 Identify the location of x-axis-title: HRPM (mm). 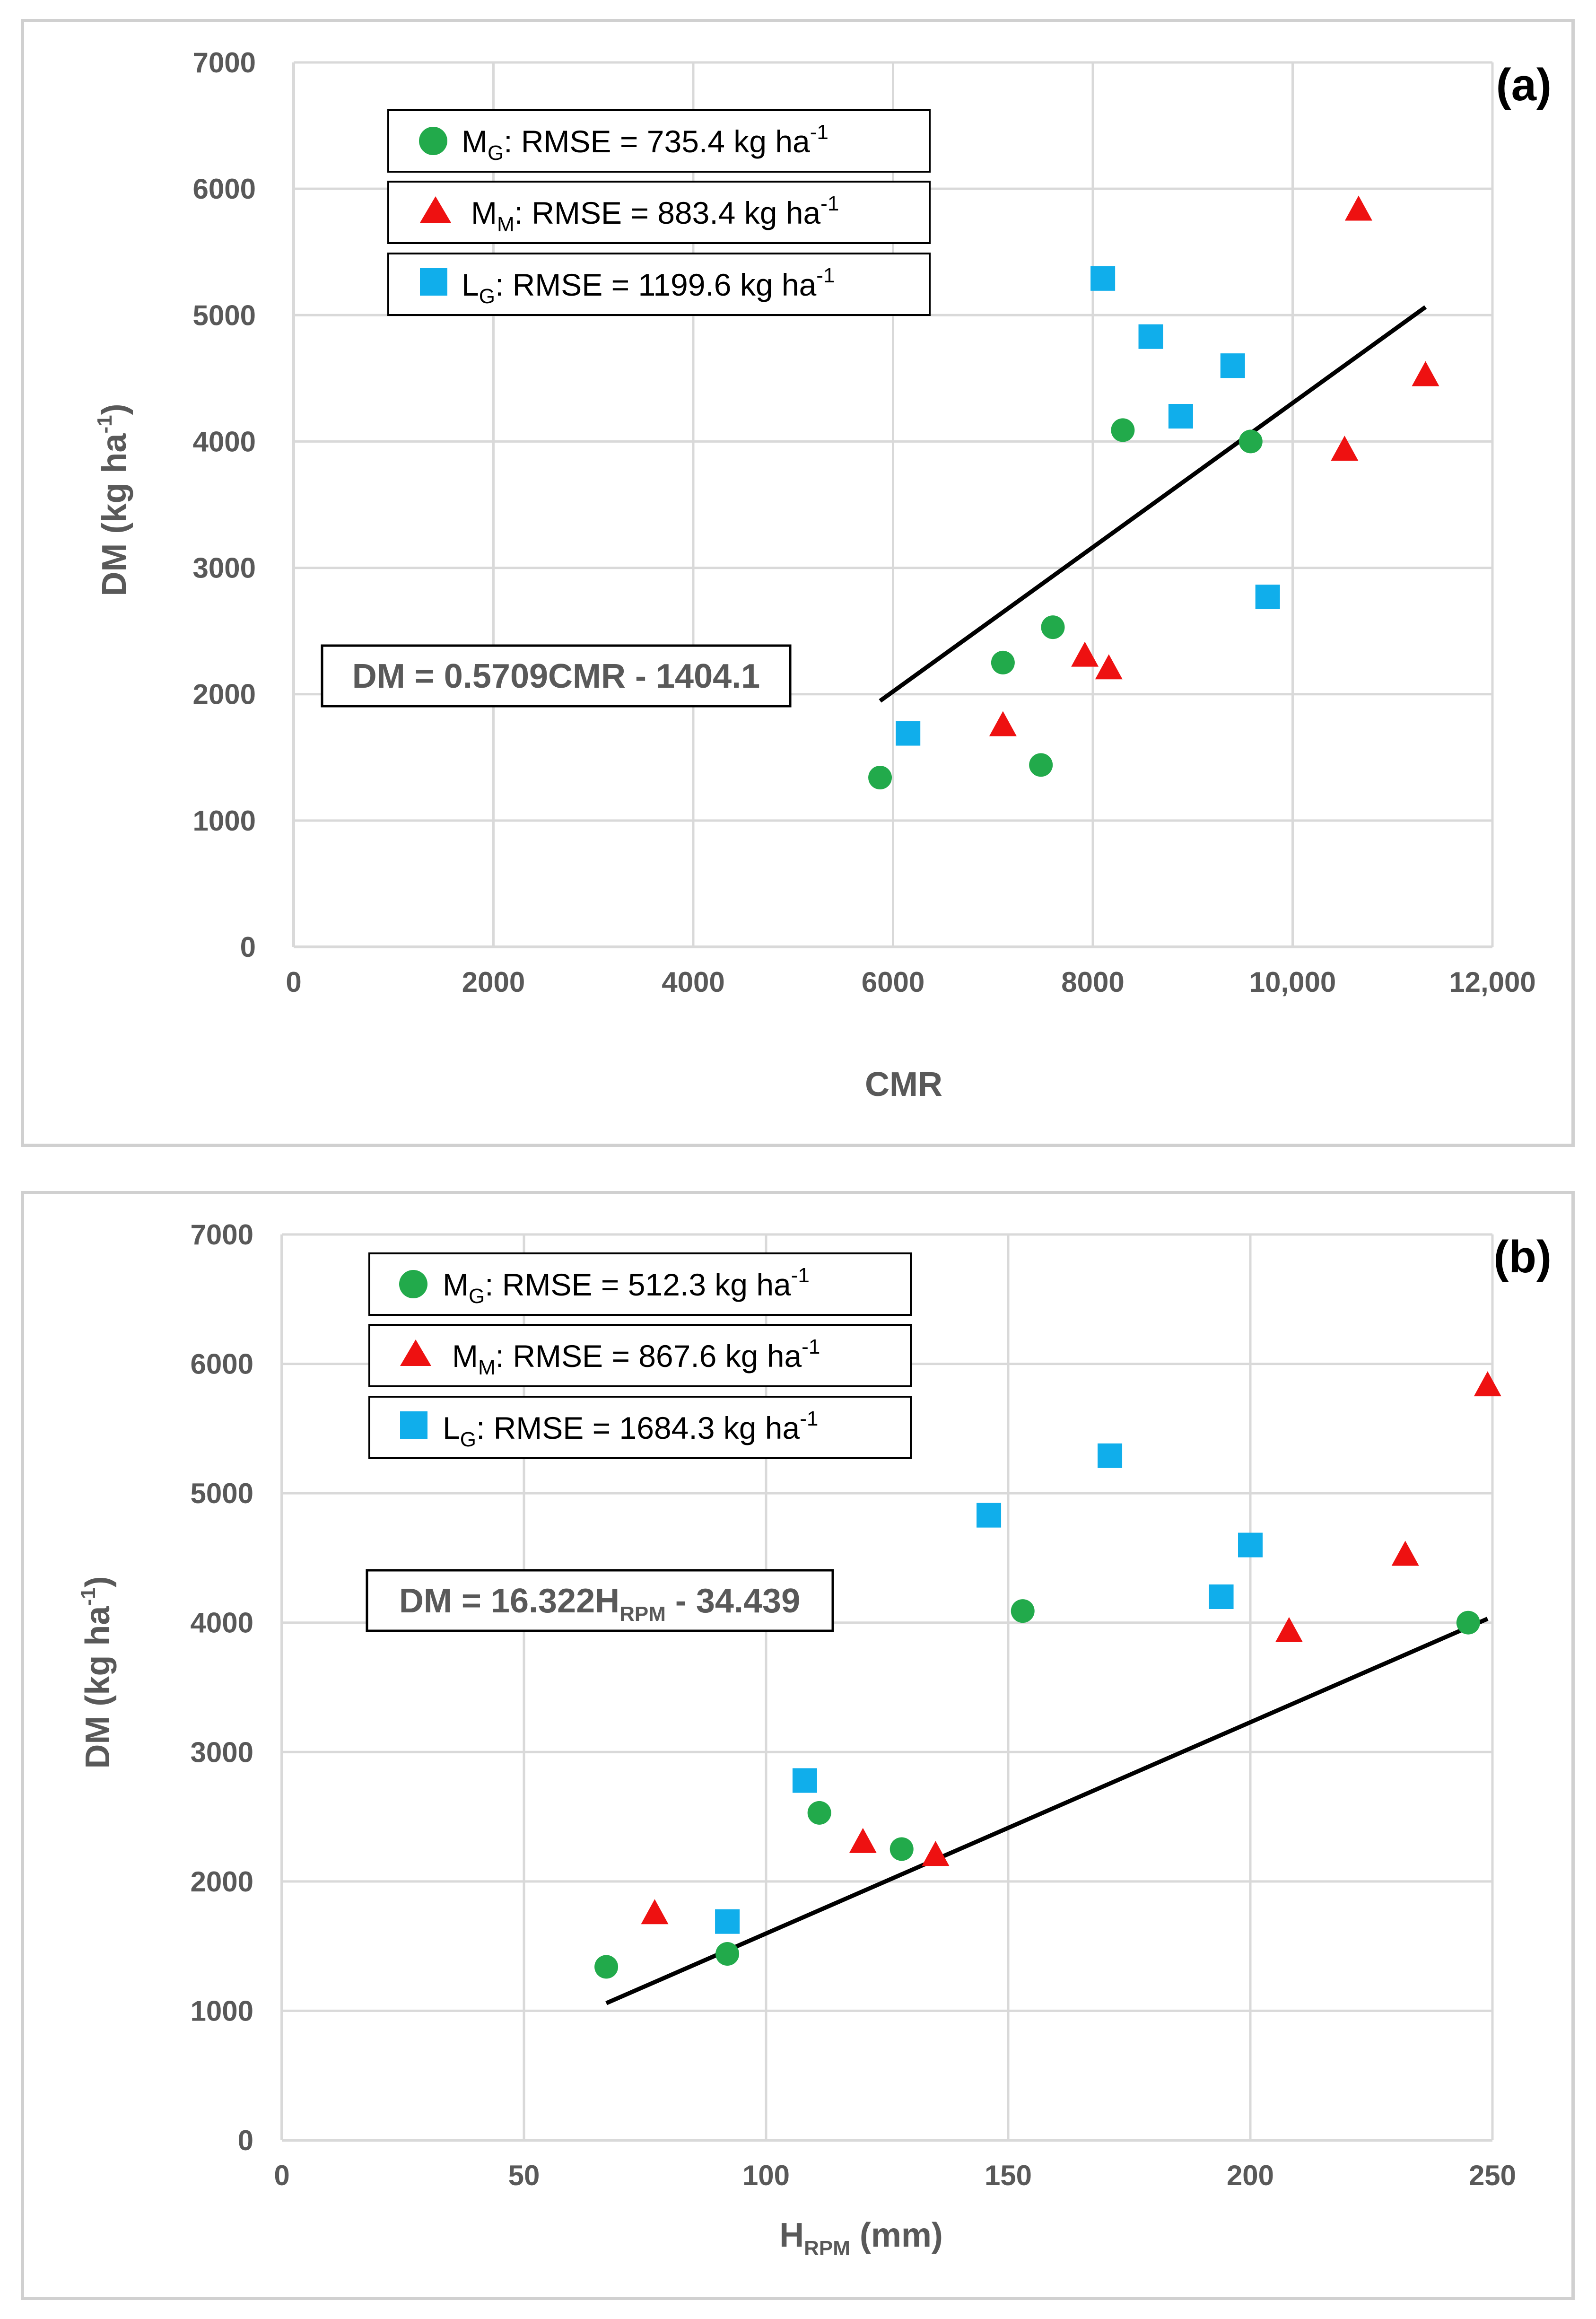
(861, 2238).